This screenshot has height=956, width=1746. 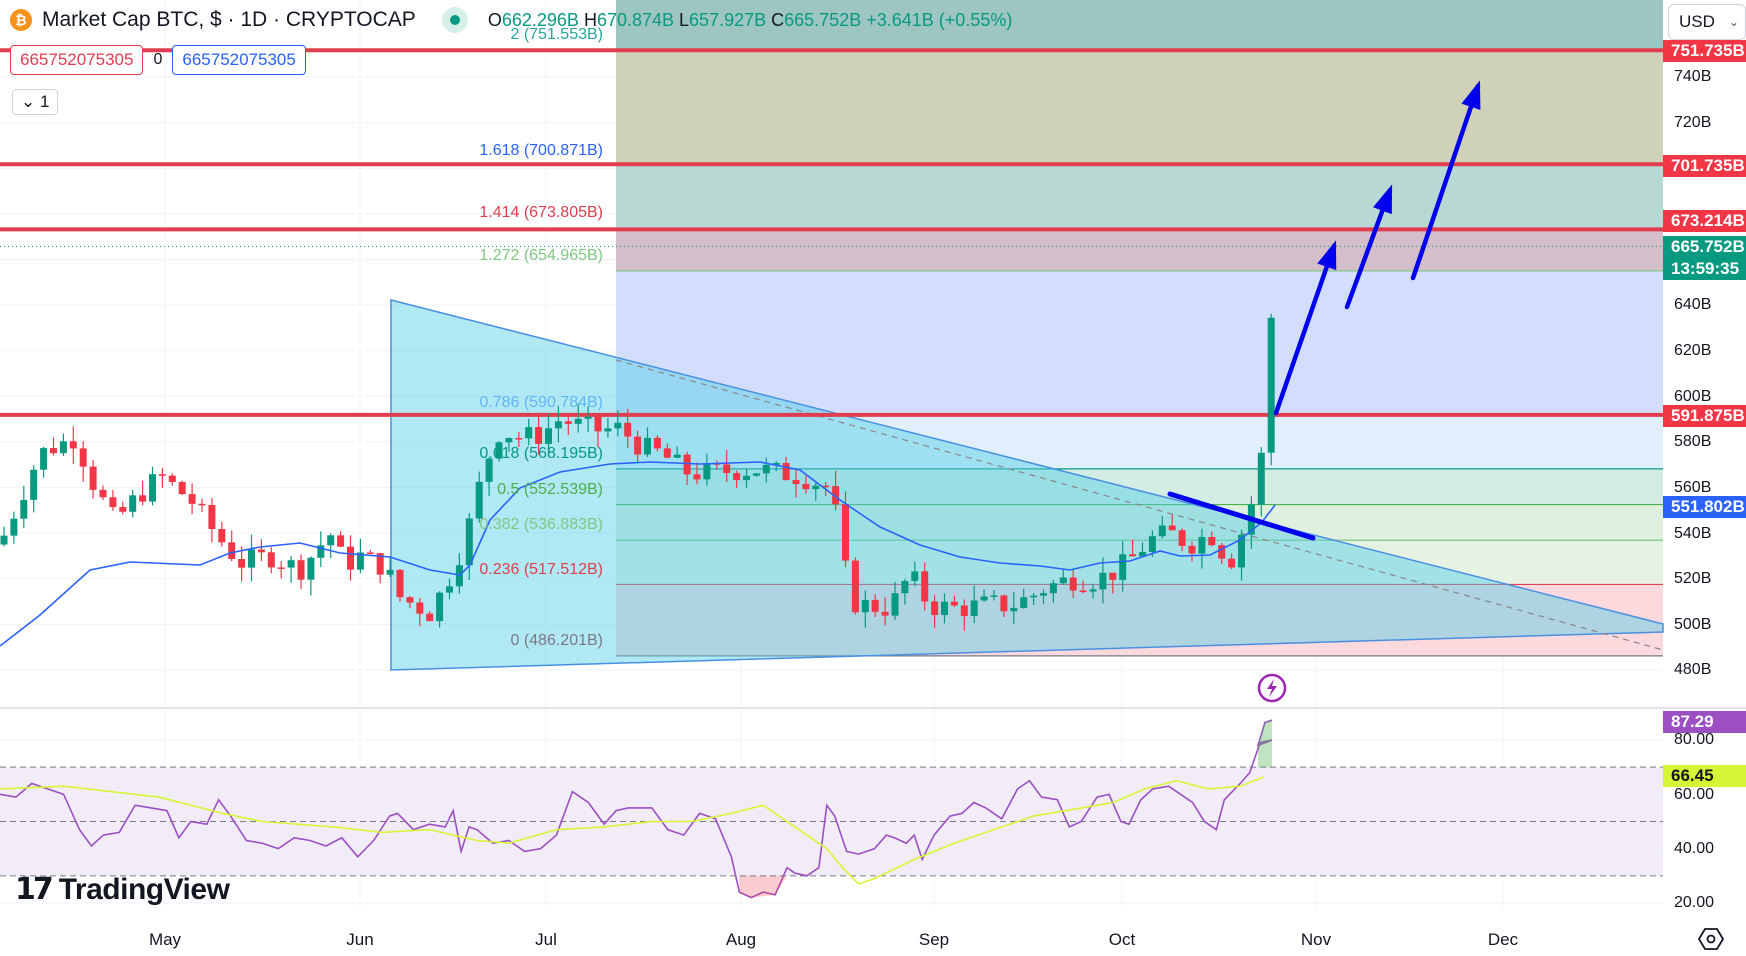 What do you see at coordinates (556, 640) in the screenshot?
I see `fib-level-label: 0 (486.201B)` at bounding box center [556, 640].